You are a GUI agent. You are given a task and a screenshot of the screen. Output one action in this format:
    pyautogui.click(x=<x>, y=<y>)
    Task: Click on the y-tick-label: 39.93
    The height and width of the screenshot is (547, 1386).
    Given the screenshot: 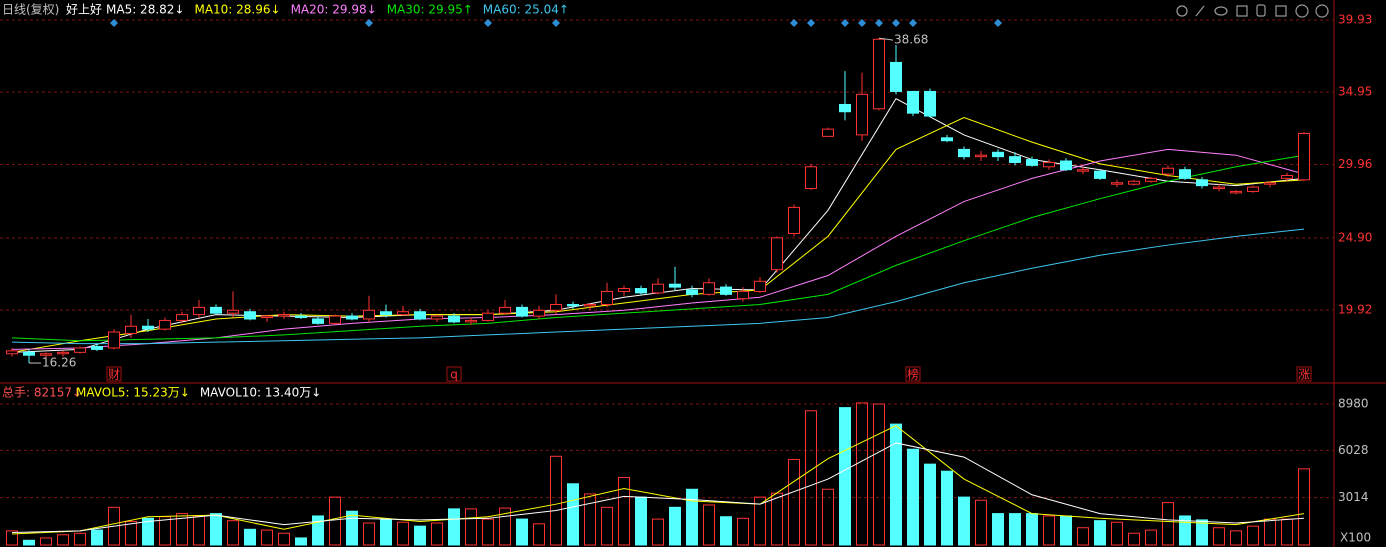 What is the action you would take?
    pyautogui.click(x=1355, y=19)
    